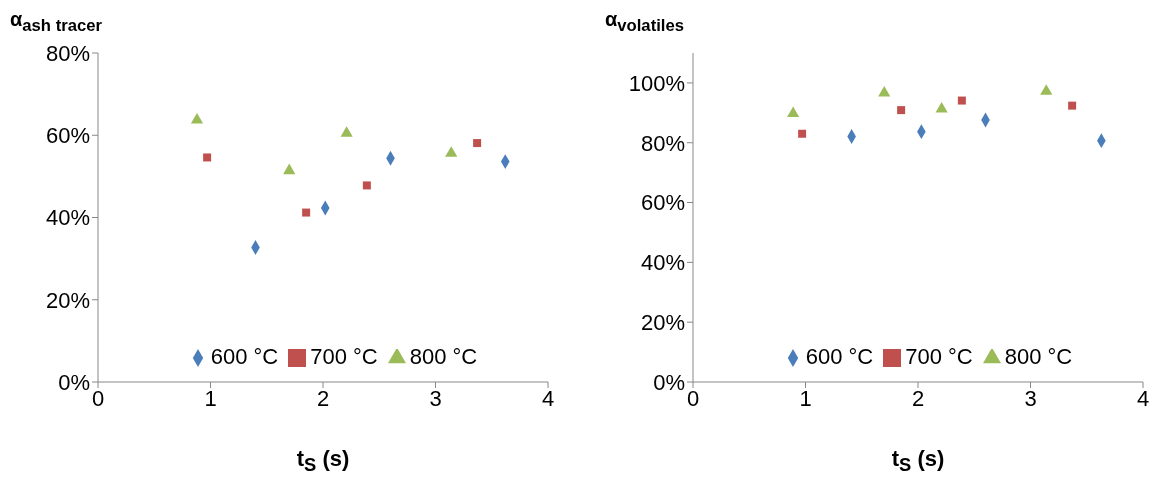 This screenshot has height=483, width=1159. Describe the element at coordinates (56, 22) in the screenshot. I see `y-axis-title: α$_{ash tracer}$` at that location.